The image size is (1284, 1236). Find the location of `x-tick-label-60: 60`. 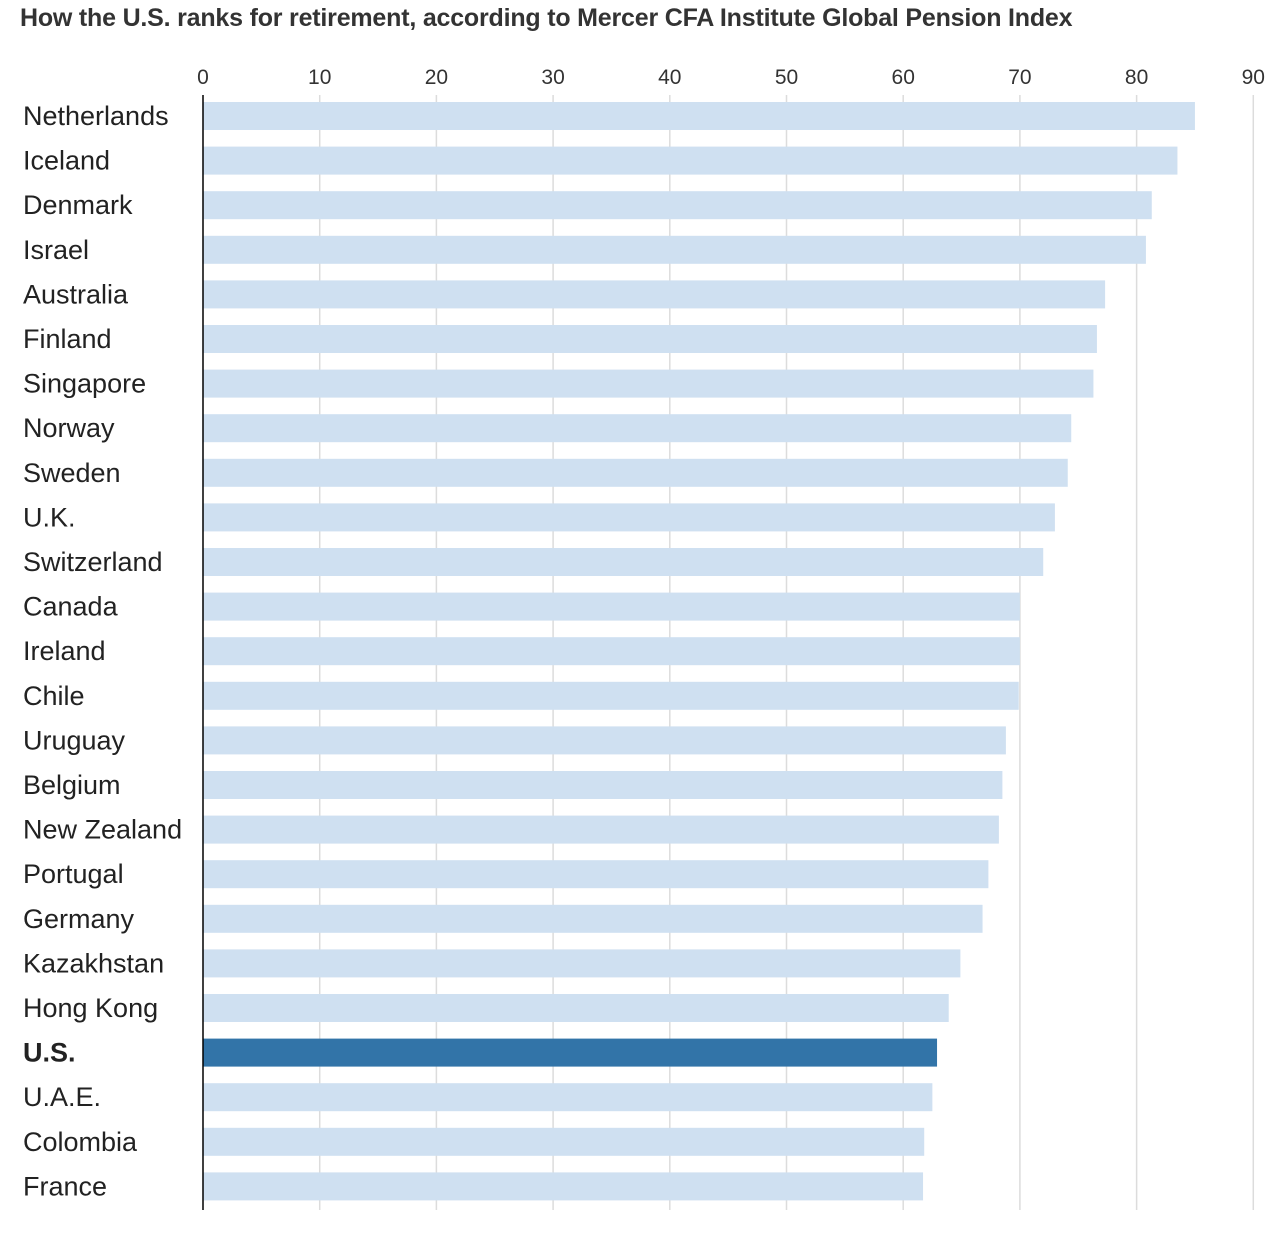

x-tick-label-60: 60 is located at coordinates (903, 77).